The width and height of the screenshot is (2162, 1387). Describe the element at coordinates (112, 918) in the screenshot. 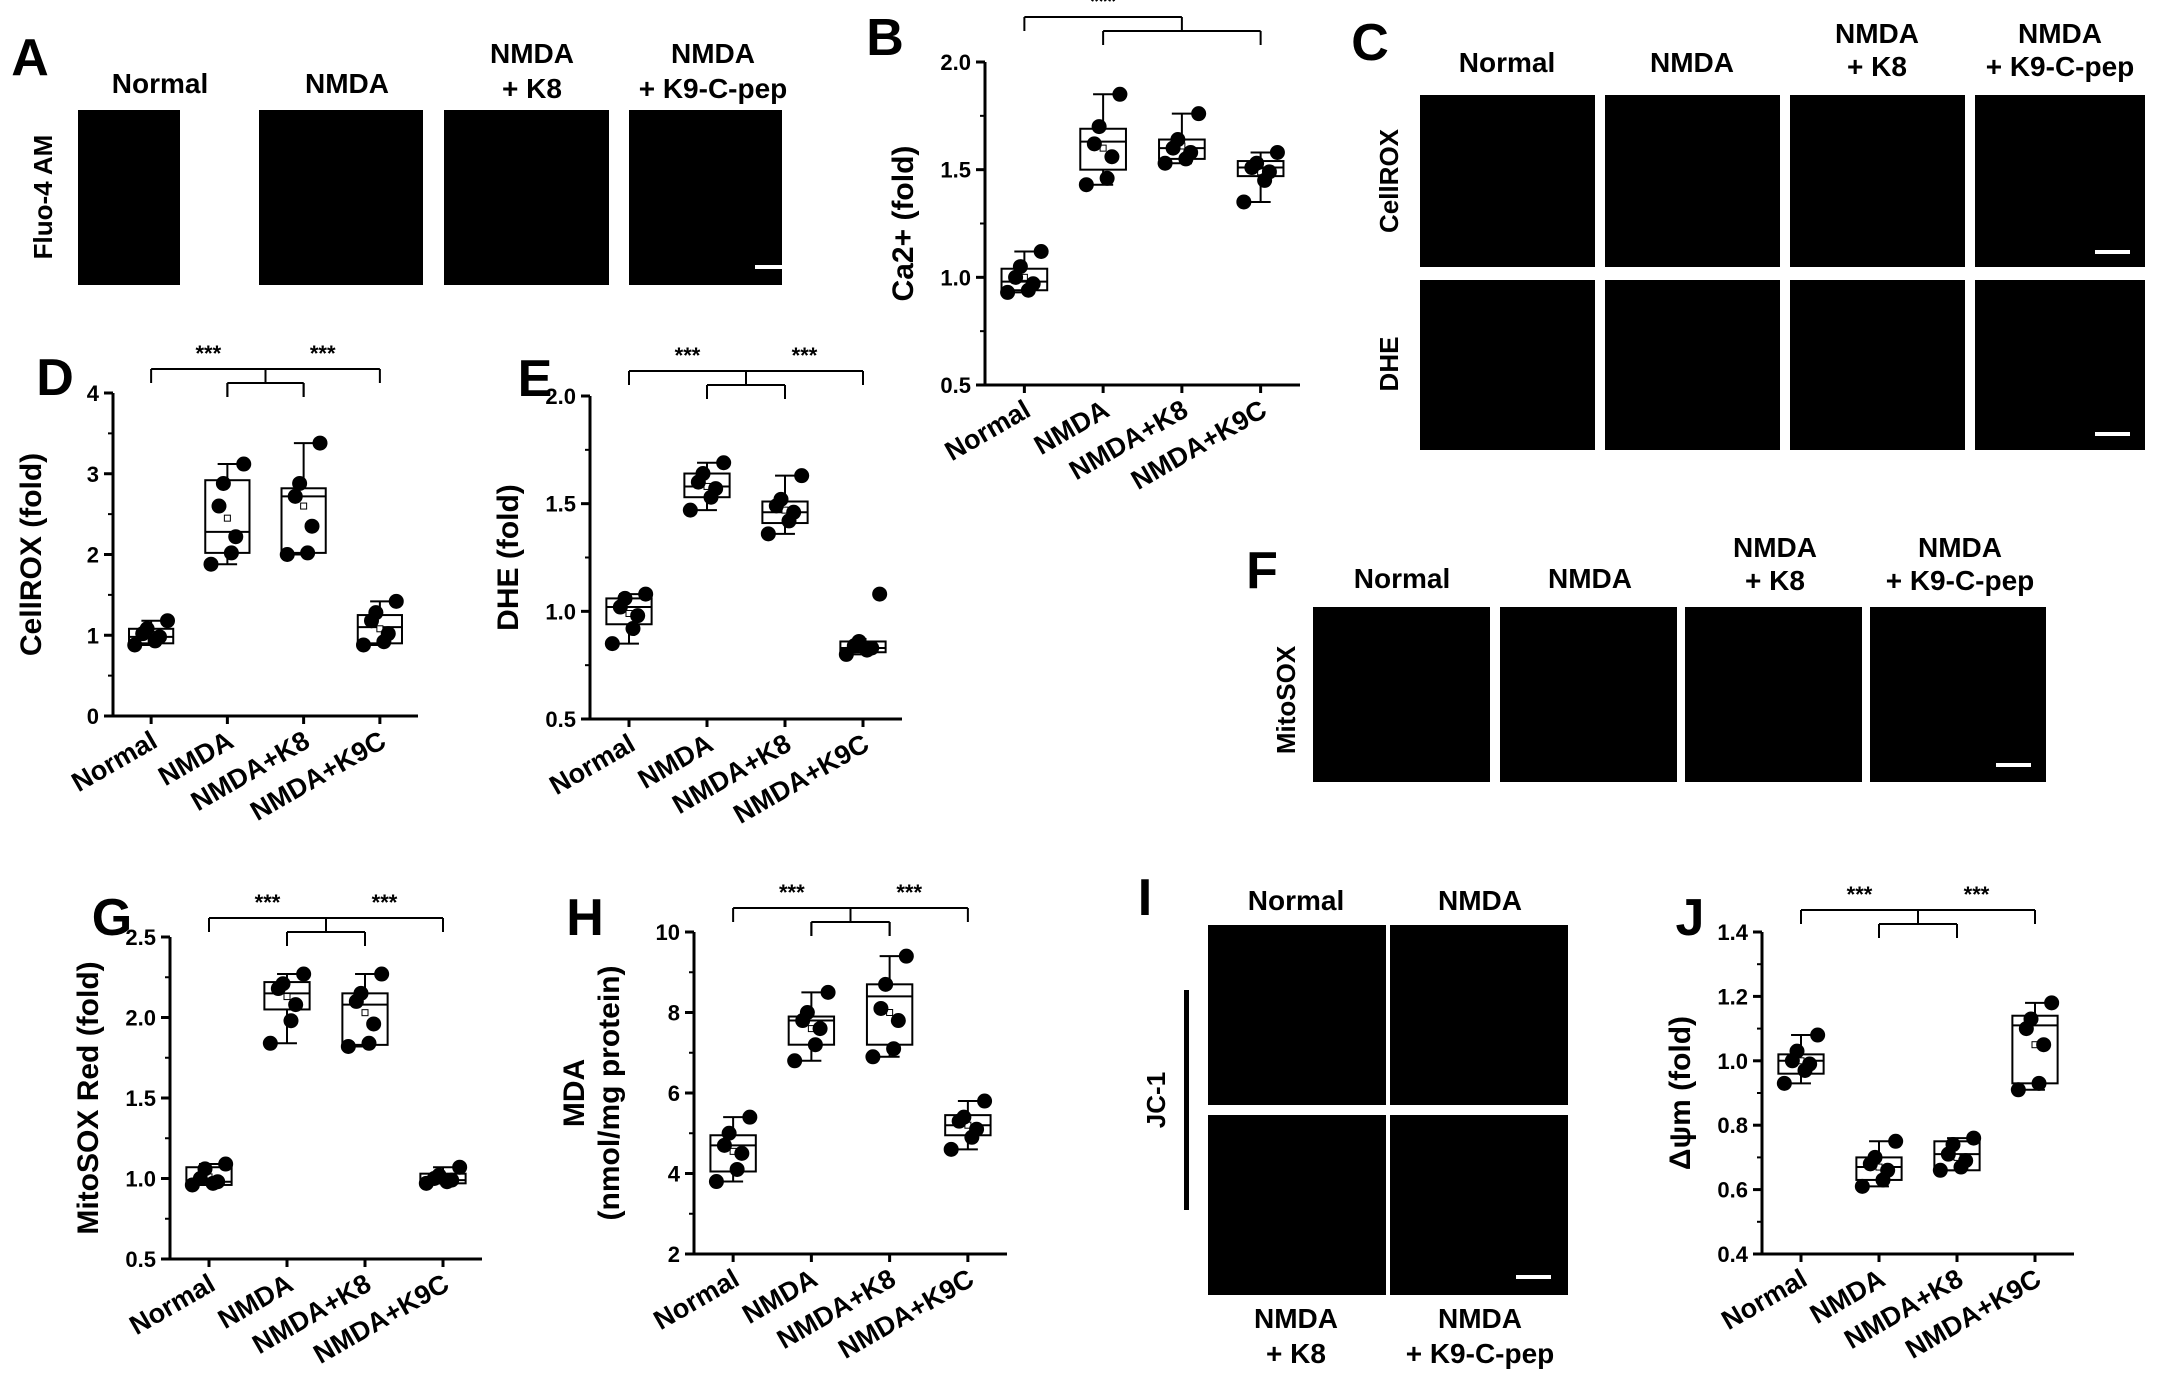

I see `panel-letter-g: G` at that location.